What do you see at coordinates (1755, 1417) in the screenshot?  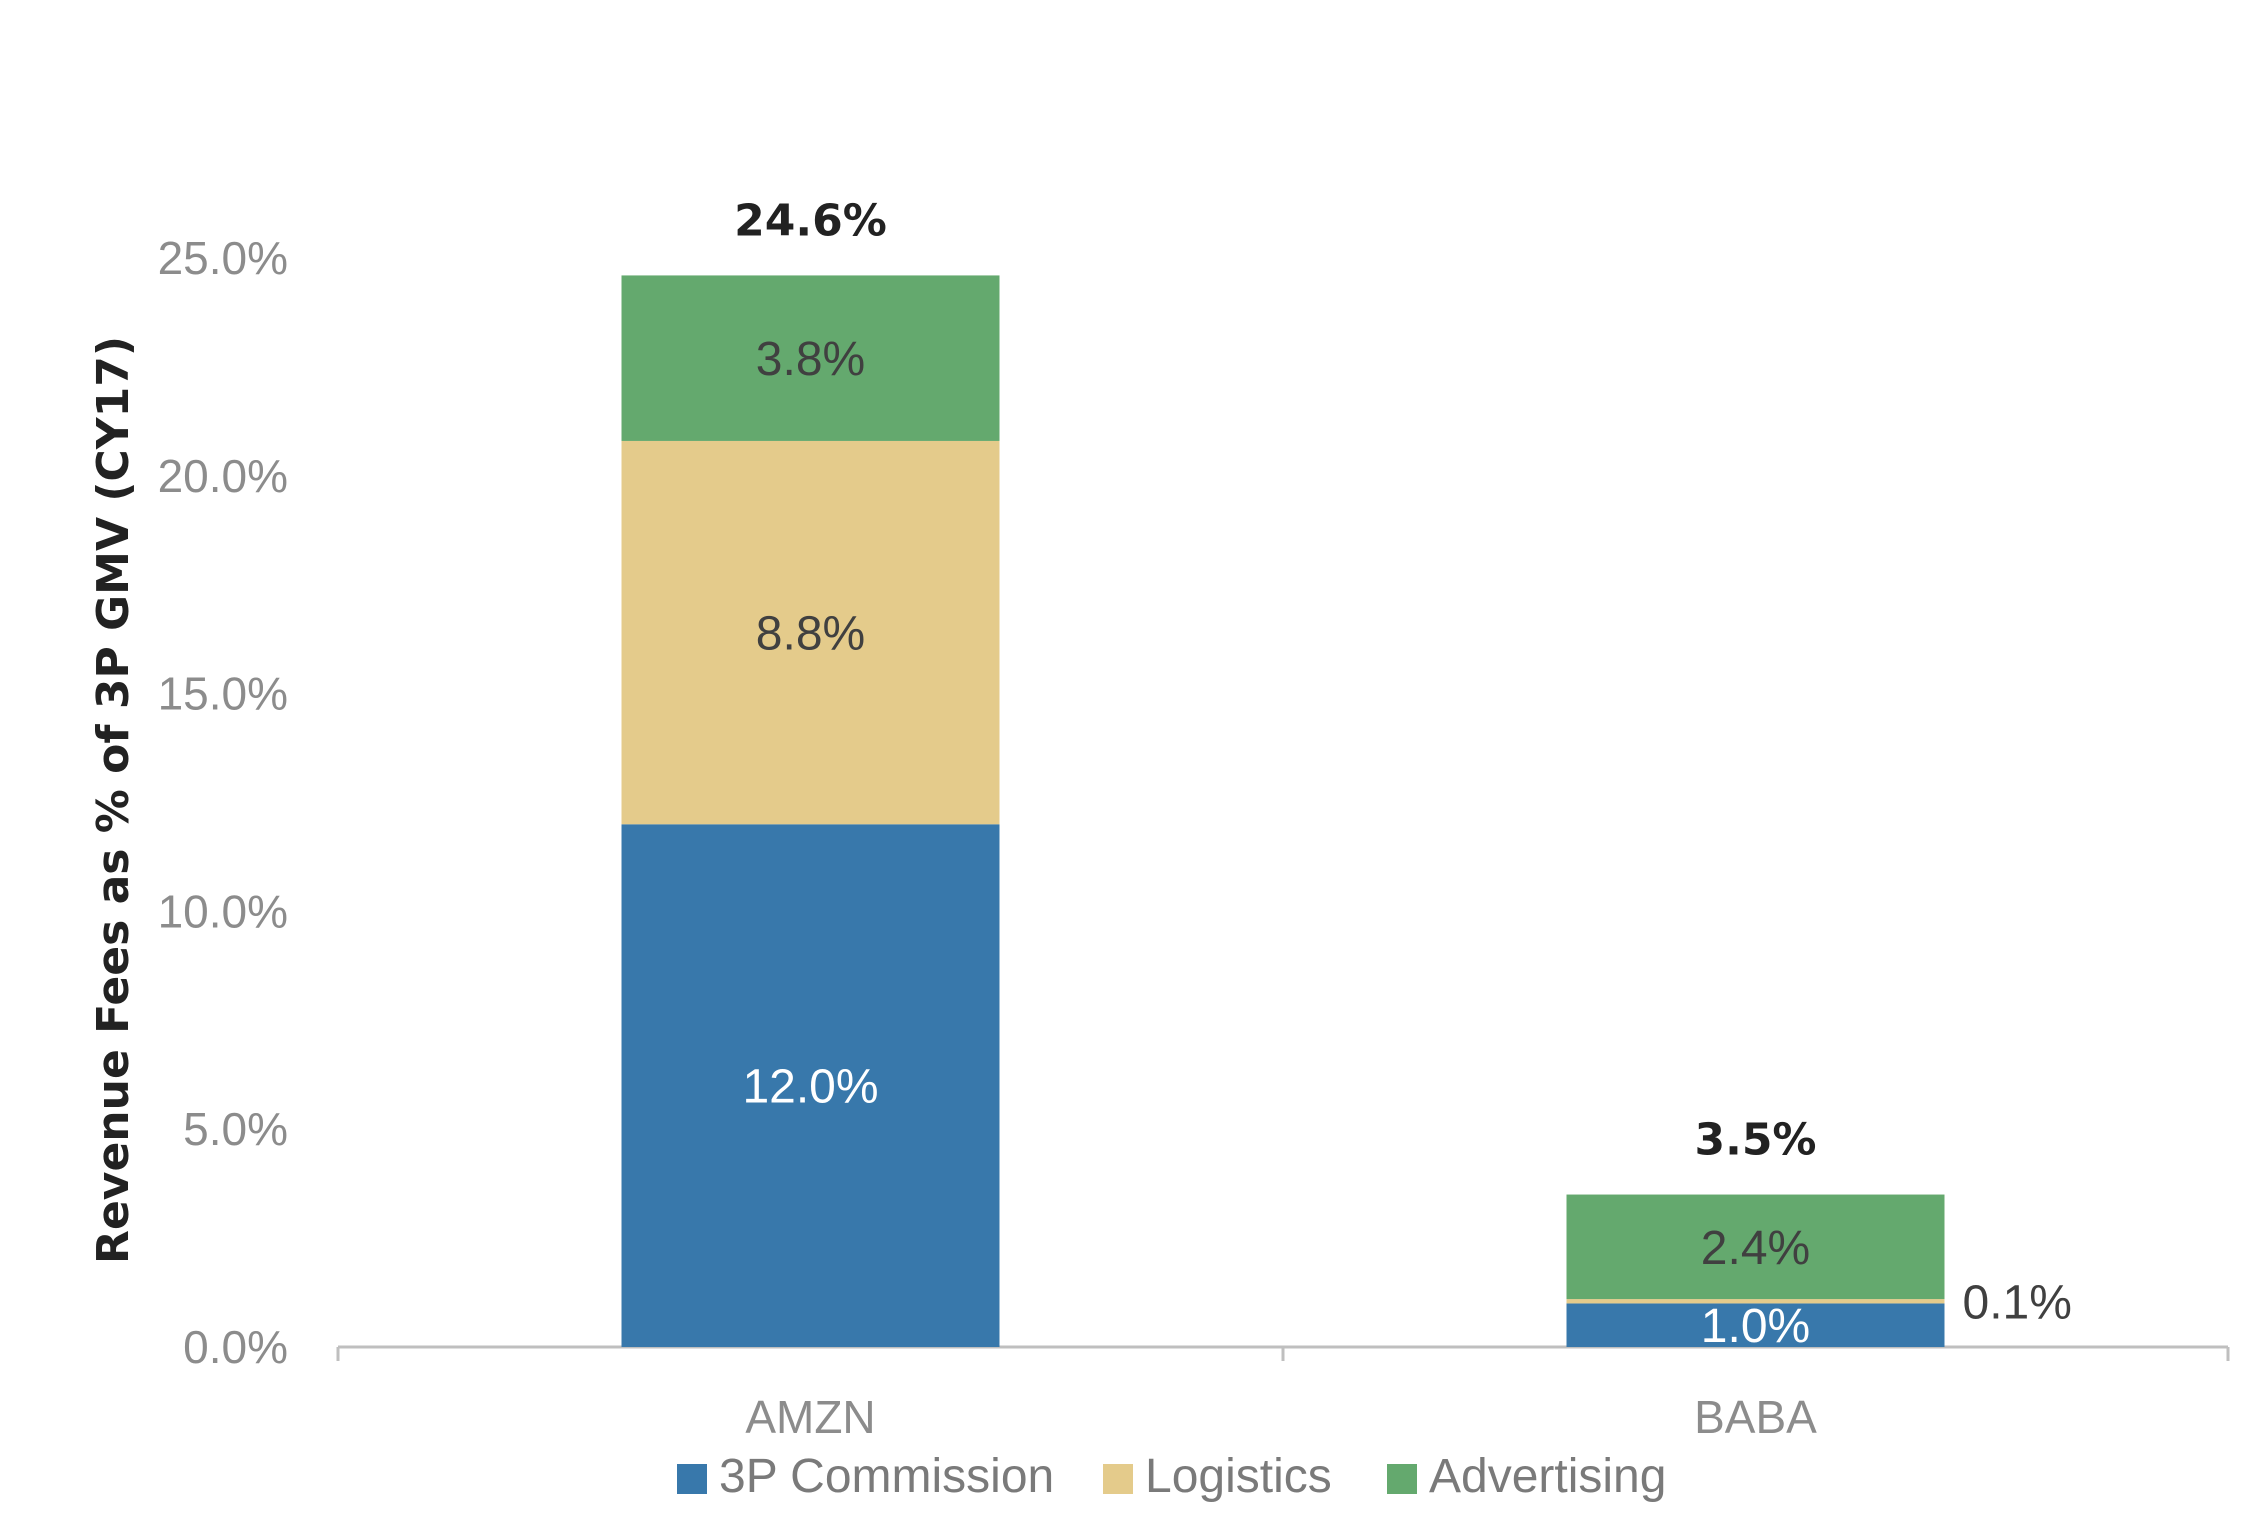 I see `x-category-label: BABA` at bounding box center [1755, 1417].